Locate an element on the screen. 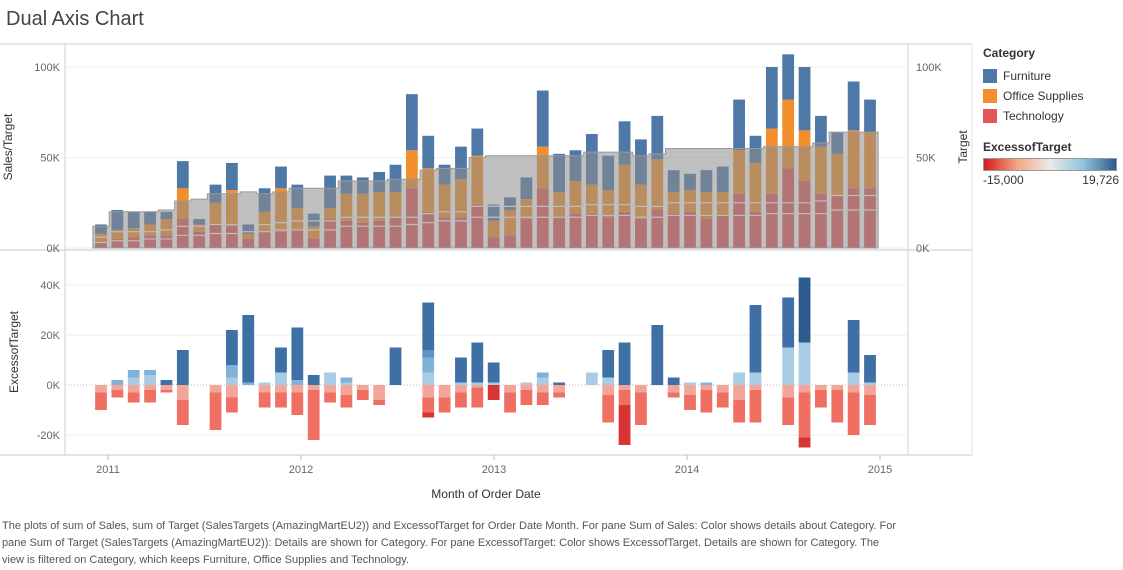  legend-item-furniture: Furniture is located at coordinates (1053, 76).